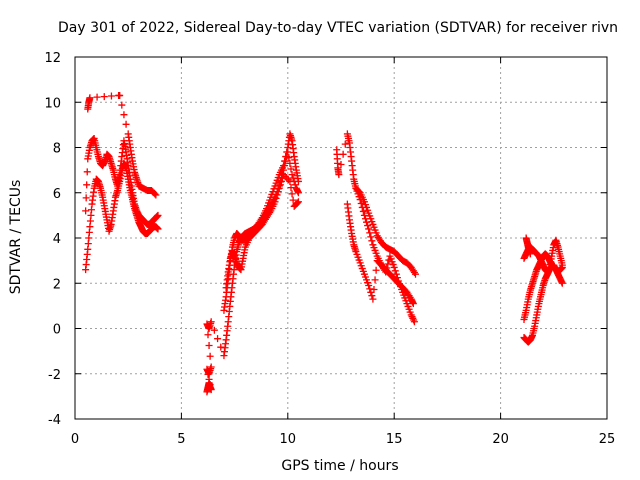 The width and height of the screenshot is (640, 480). Describe the element at coordinates (500, 439) in the screenshot. I see `x-tick-label: 20` at that location.